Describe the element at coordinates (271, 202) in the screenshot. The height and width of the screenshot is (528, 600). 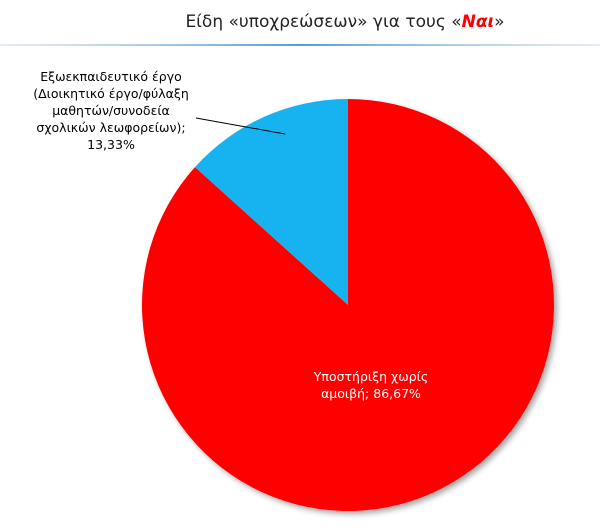
I see `pie-slice` at that location.